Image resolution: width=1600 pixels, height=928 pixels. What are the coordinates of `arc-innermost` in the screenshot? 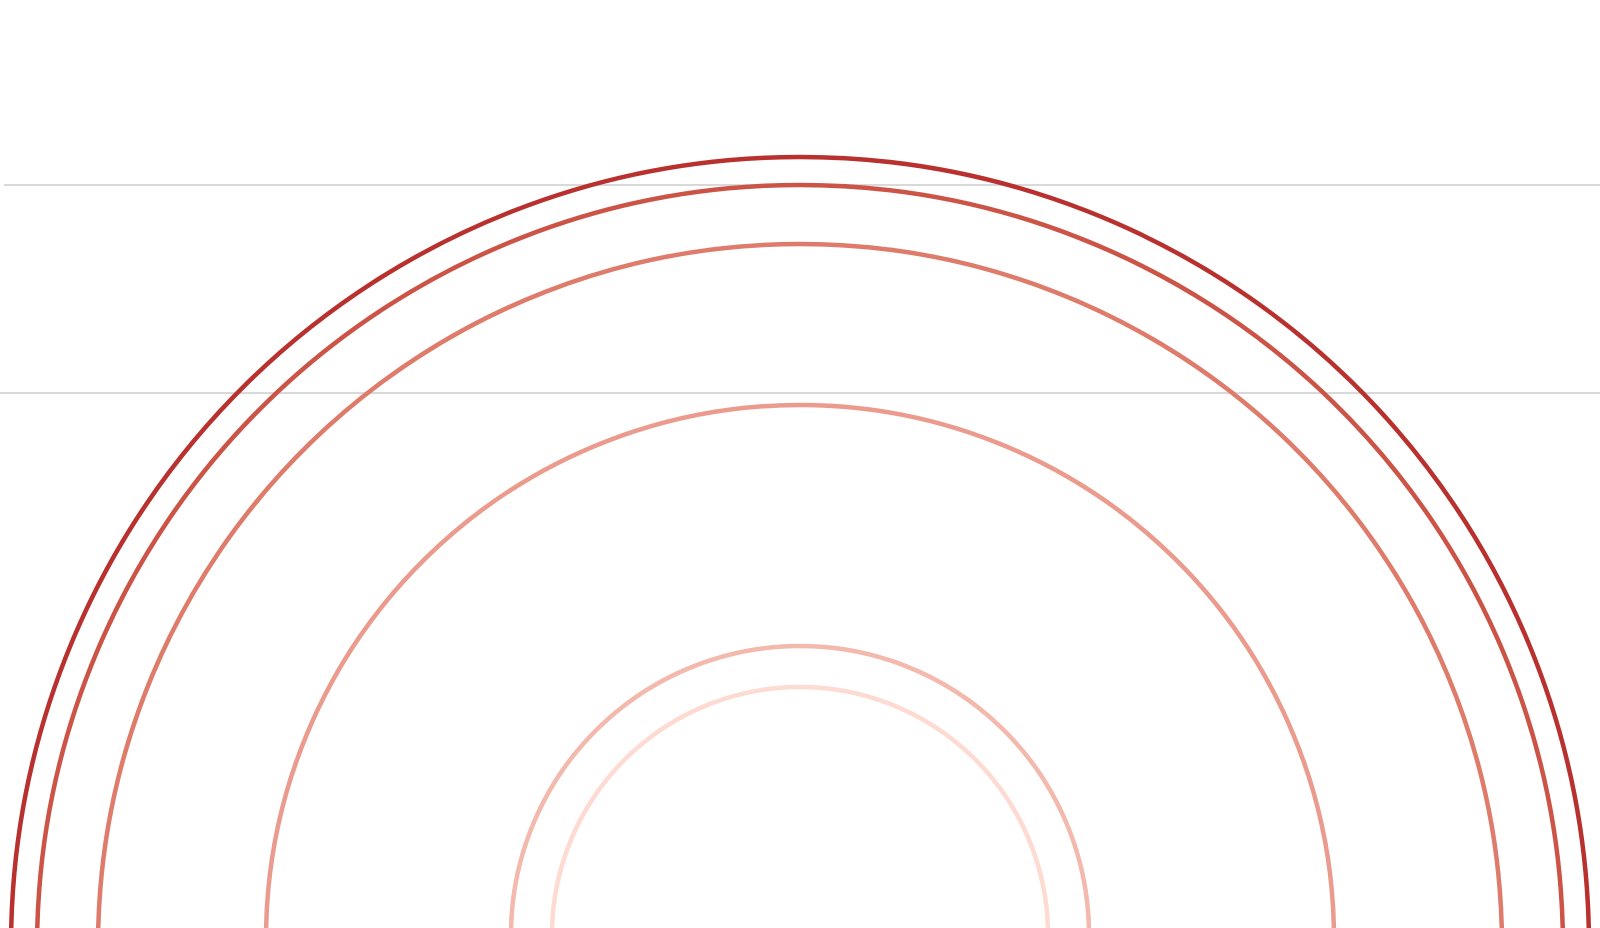 It's located at (800, 806).